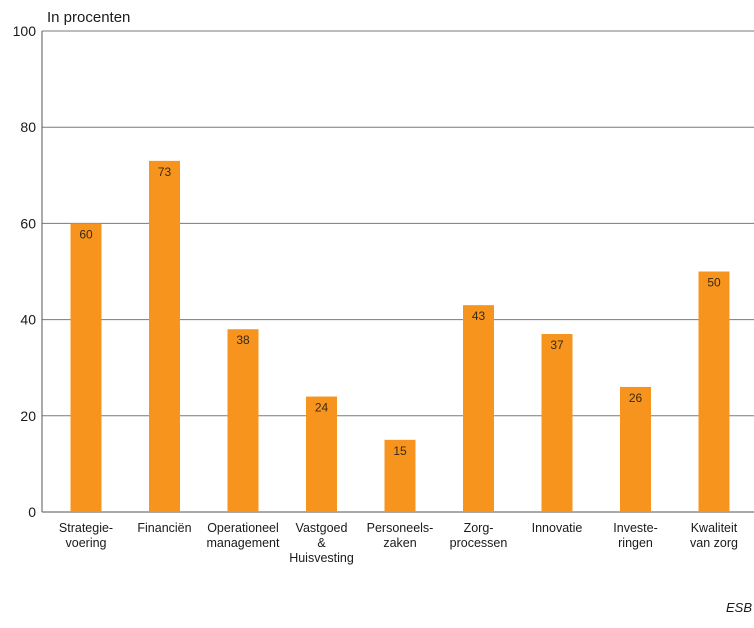  Describe the element at coordinates (28, 223) in the screenshot. I see `y-tick-label: 60` at that location.